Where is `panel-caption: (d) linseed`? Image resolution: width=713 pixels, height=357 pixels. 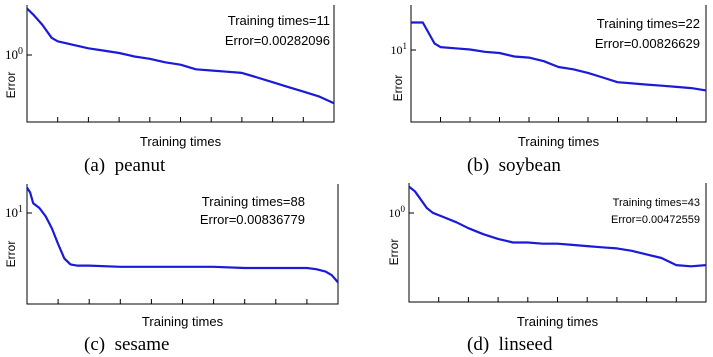 panel-caption: (d) linseed is located at coordinates (510, 344).